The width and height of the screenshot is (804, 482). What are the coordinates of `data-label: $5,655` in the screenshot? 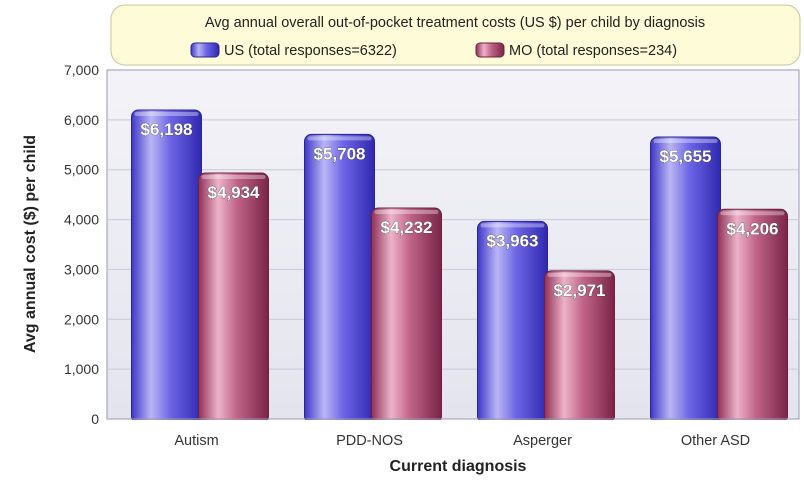 It's located at (686, 156).